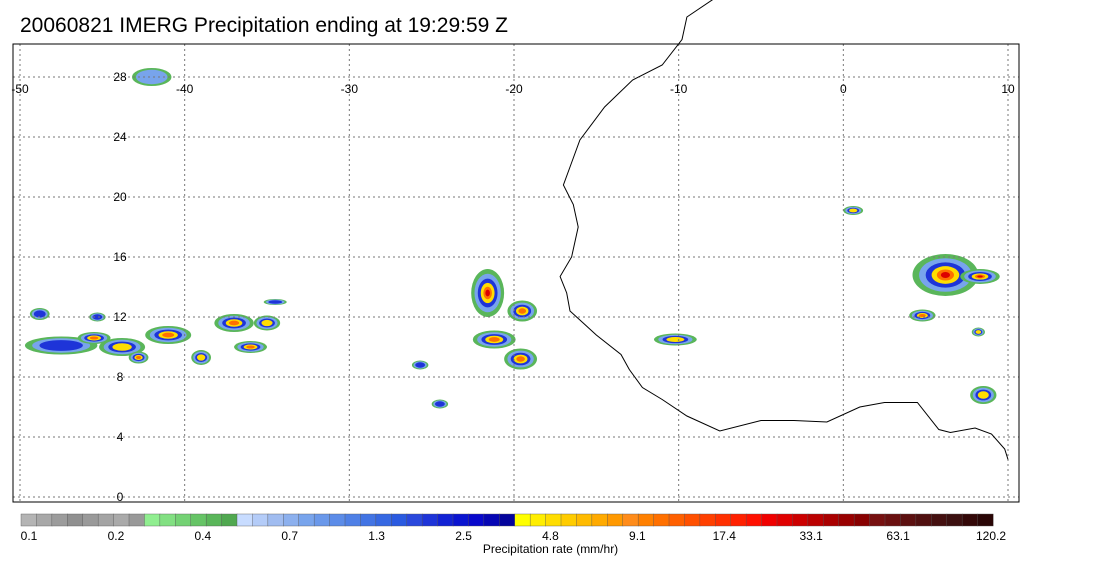 Image resolution: width=1101 pixels, height=571 pixels. What do you see at coordinates (116, 536) in the screenshot?
I see `colorbar-tick-label: 0.2` at bounding box center [116, 536].